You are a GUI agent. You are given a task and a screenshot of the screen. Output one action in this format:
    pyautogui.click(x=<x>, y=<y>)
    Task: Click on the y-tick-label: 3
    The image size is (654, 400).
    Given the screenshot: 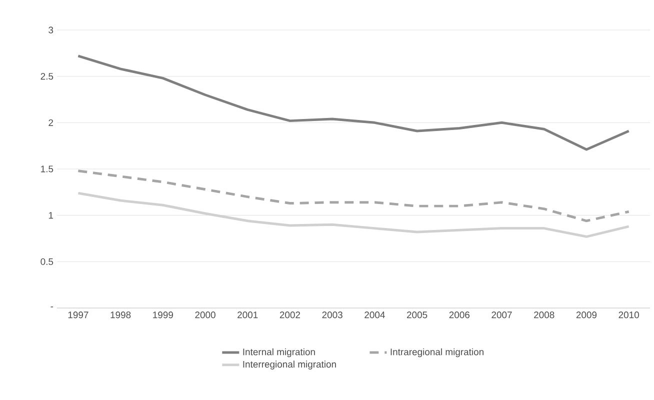 What is the action you would take?
    pyautogui.click(x=51, y=30)
    